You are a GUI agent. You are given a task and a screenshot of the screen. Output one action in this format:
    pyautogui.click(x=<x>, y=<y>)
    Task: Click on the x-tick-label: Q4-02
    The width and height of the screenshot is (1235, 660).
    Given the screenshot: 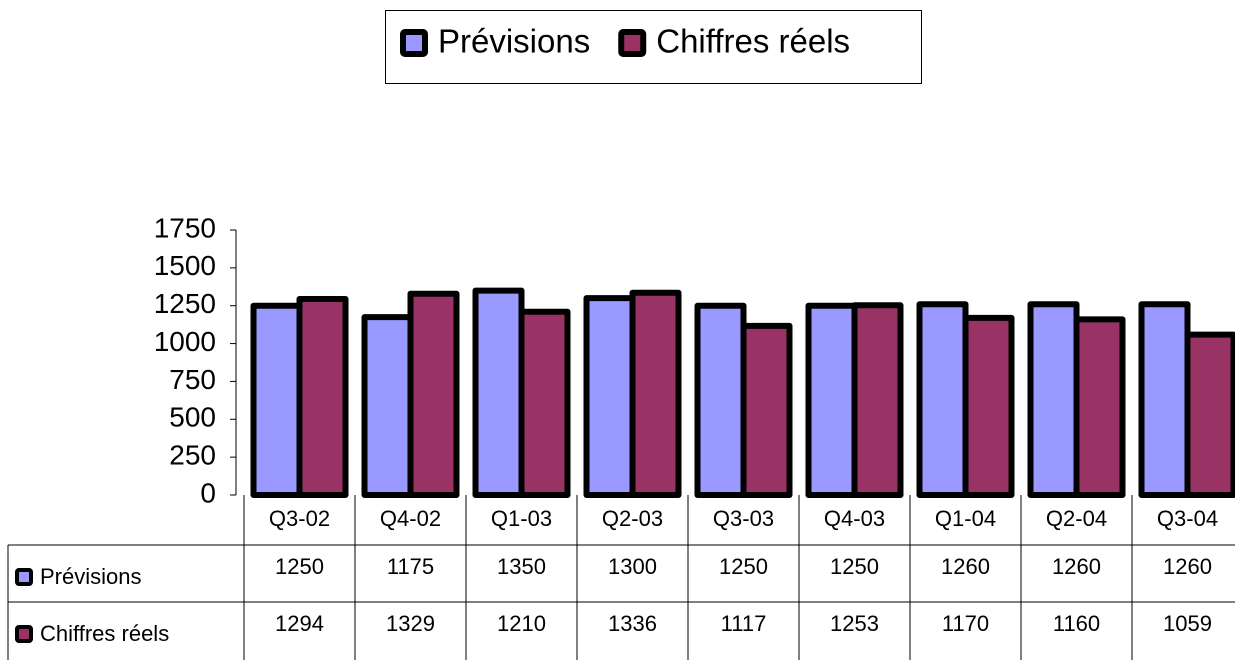 What is the action you would take?
    pyautogui.click(x=410, y=518)
    